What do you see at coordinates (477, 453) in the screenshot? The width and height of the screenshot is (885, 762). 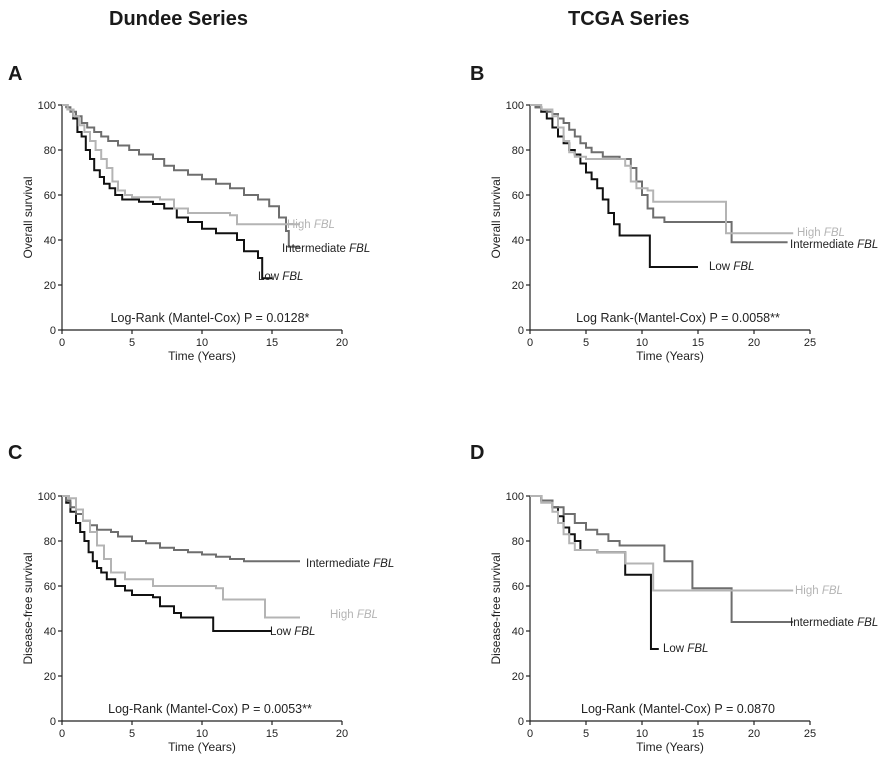 I see `panel-letter-d: D` at bounding box center [477, 453].